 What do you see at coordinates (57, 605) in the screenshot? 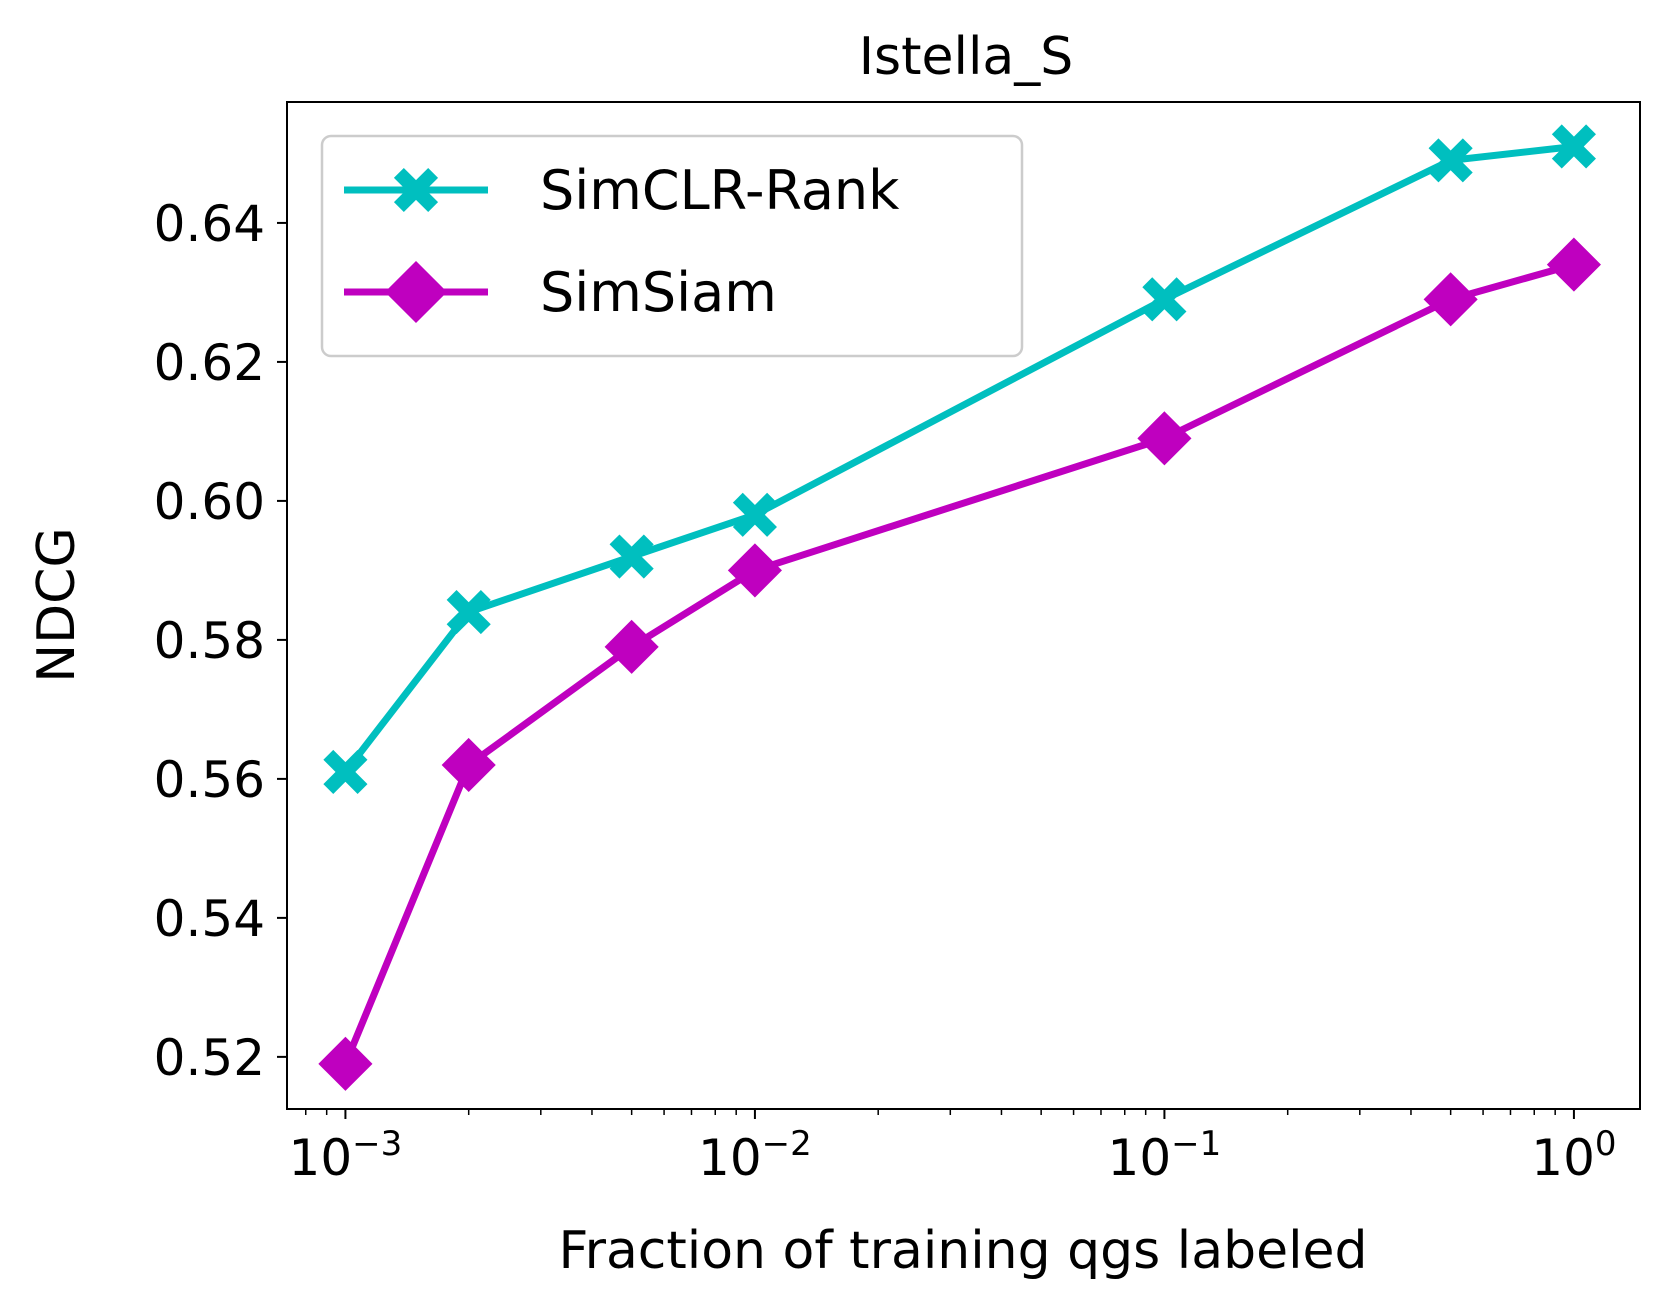
I see `y-axis-label: NDCG` at bounding box center [57, 605].